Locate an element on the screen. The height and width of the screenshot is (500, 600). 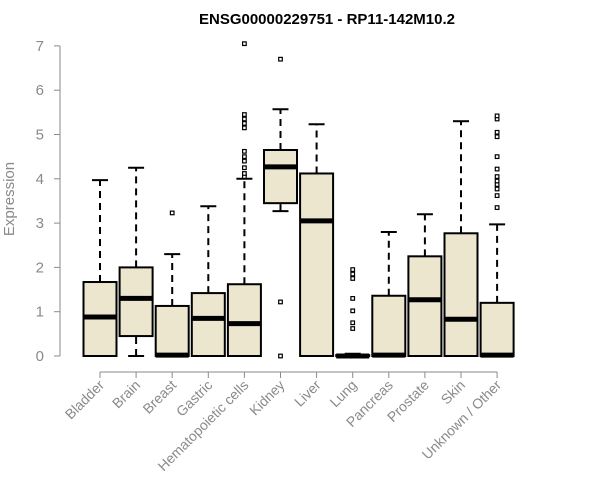
y-tick-label: 1 is located at coordinates (40, 312).